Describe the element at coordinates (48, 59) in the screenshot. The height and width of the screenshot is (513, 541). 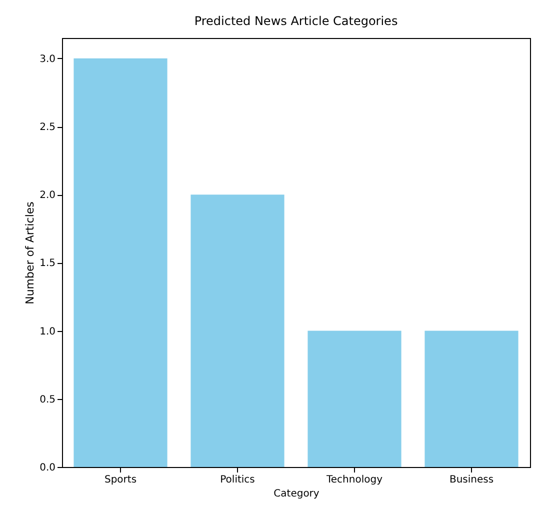
I see `y-tick-label: 3.0` at that location.